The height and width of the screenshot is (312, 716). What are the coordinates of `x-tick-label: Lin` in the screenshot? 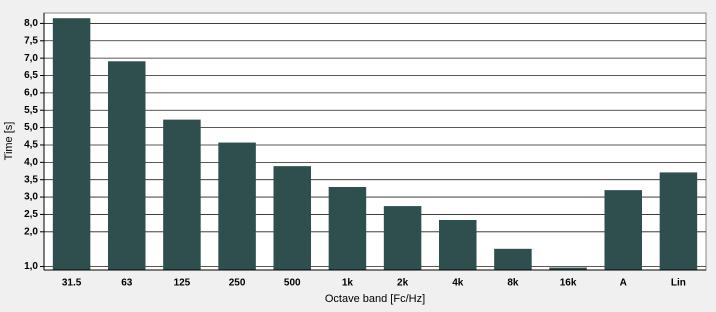 It's located at (678, 283).